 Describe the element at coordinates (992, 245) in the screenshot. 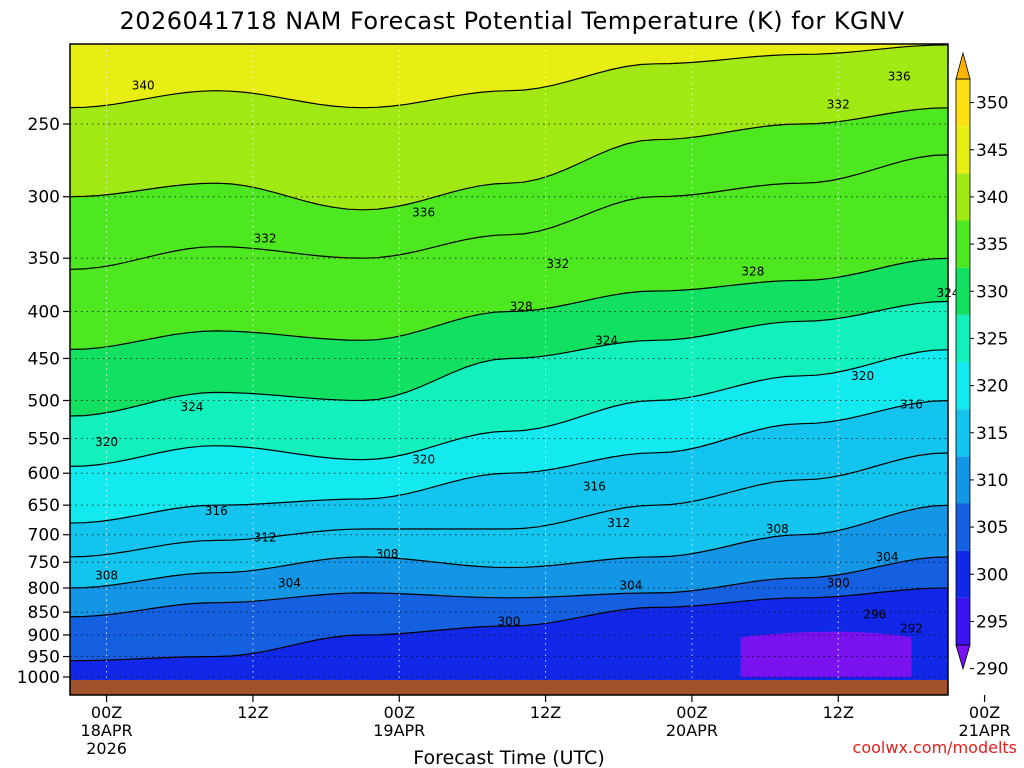

I see `colorbar-label: 335` at that location.